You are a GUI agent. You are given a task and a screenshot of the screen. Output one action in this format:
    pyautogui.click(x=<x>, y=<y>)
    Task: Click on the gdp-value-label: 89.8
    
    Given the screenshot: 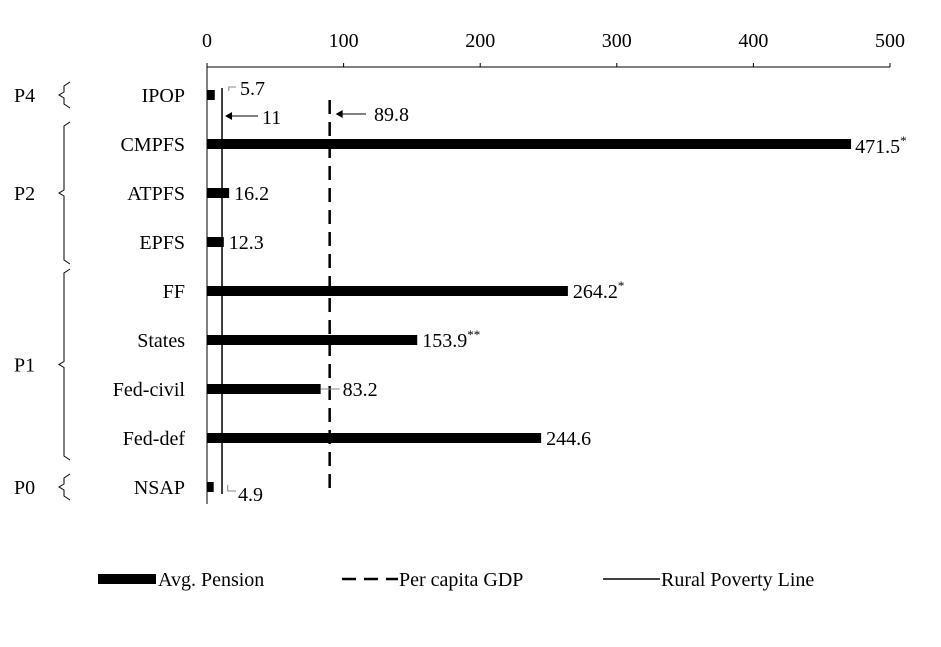 What is the action you would take?
    pyautogui.click(x=391, y=115)
    